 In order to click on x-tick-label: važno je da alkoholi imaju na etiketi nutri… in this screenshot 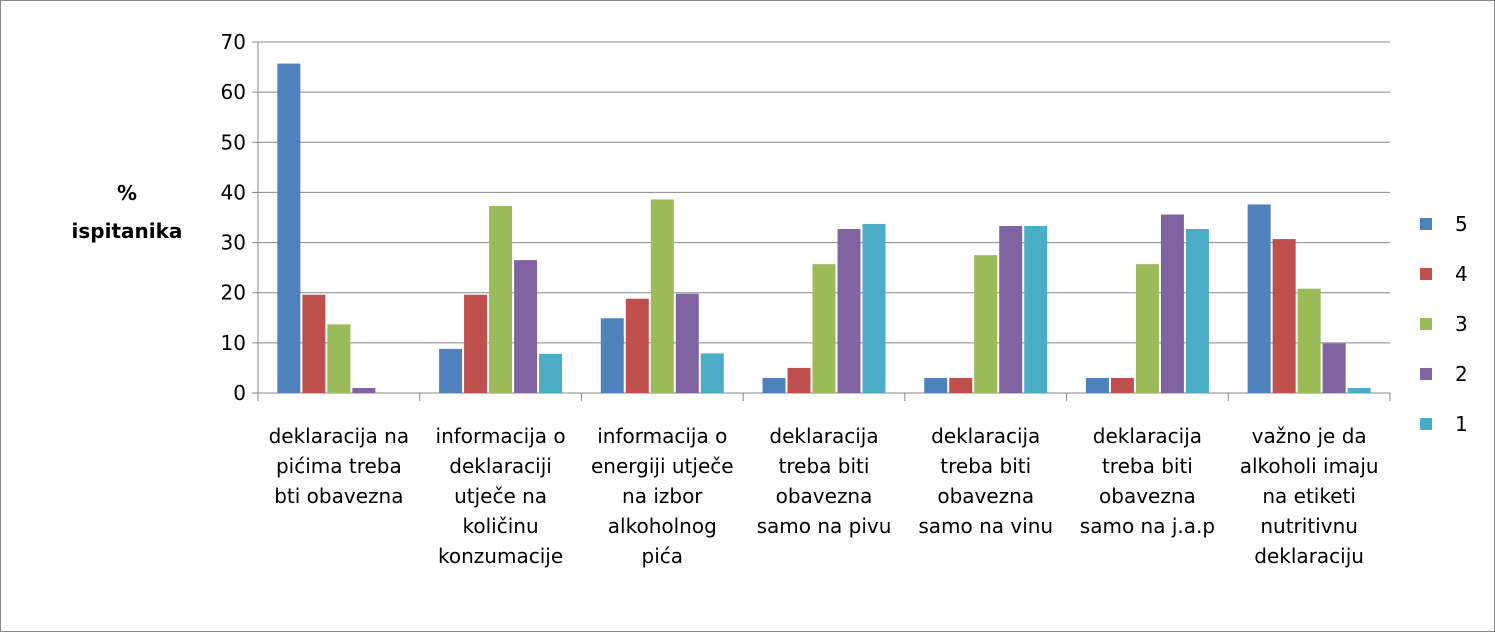, I will do `click(1309, 496)`.